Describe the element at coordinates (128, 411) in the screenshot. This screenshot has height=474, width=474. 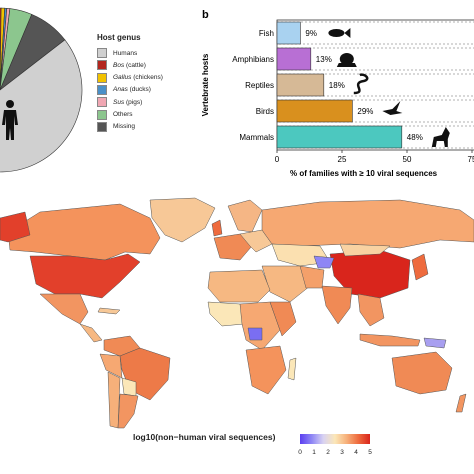
I see `map-argentina` at that location.